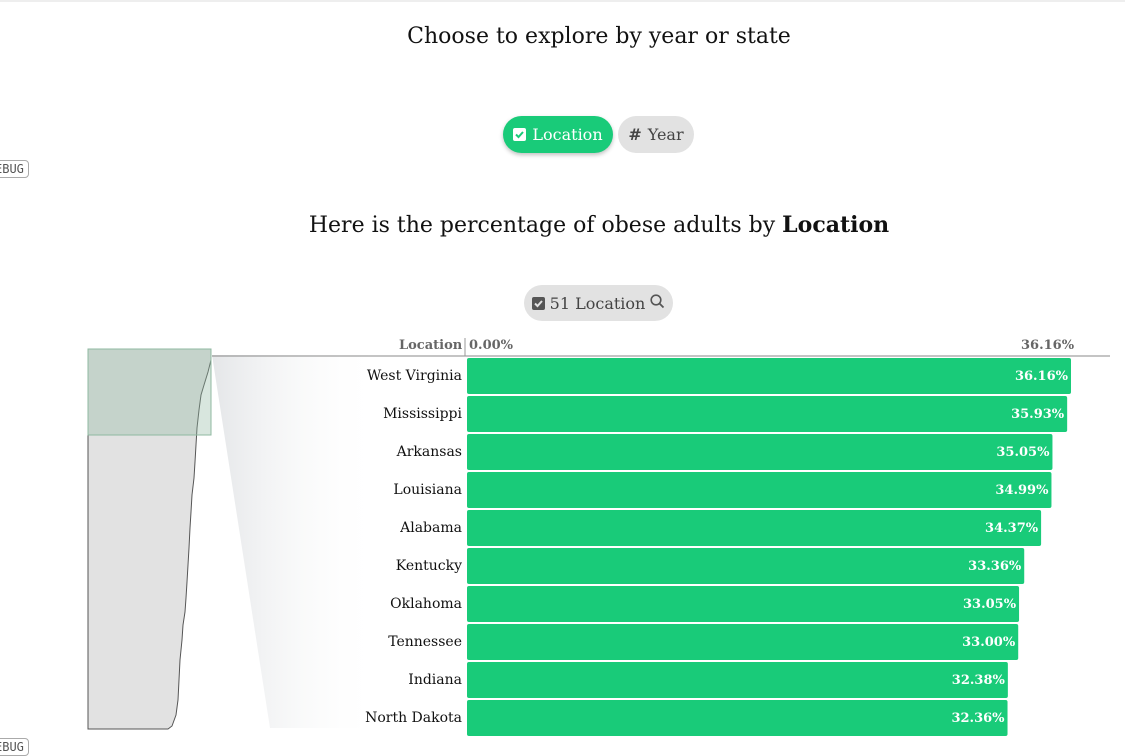  What do you see at coordinates (429, 452) in the screenshot?
I see `category-label: Arkansas` at bounding box center [429, 452].